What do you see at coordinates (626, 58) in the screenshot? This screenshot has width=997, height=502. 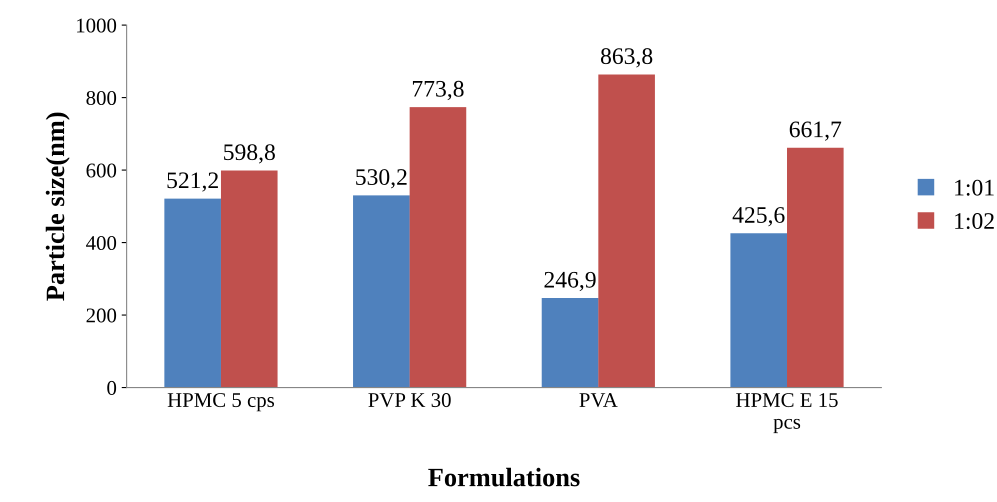 I see `data-label: 863,8` at bounding box center [626, 58].